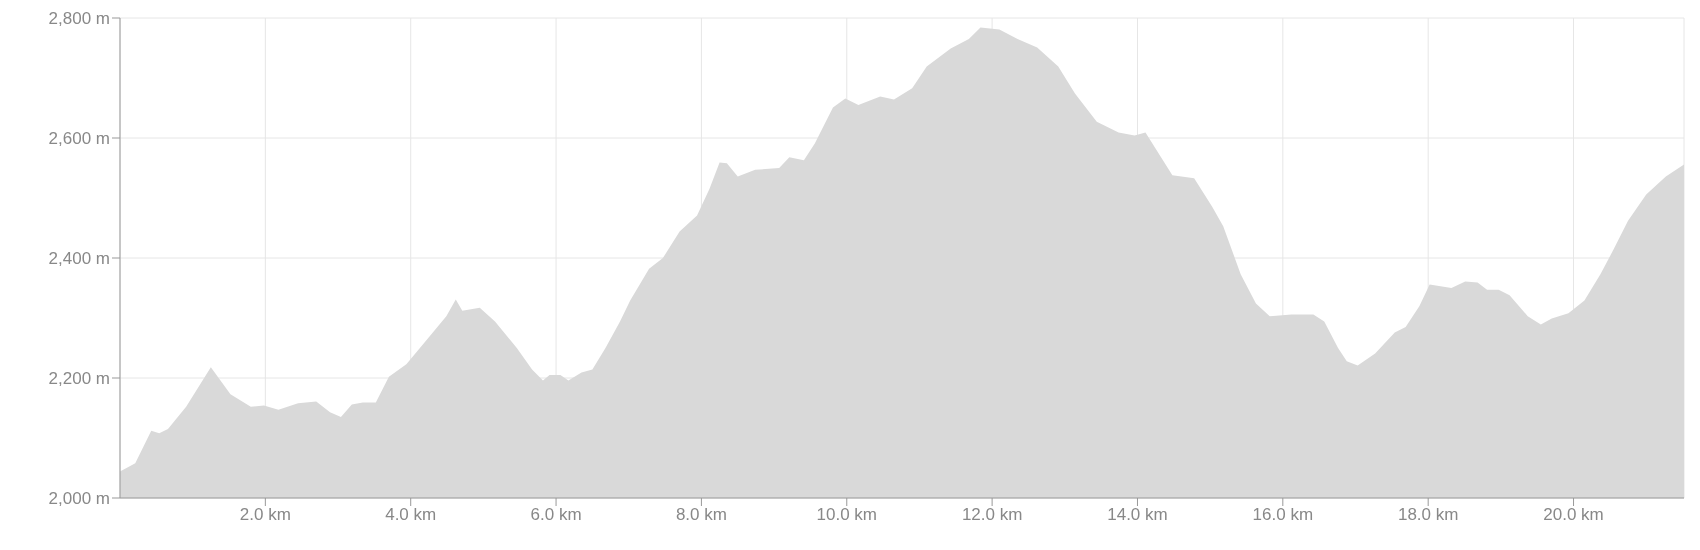 This screenshot has height=550, width=1700. What do you see at coordinates (79, 499) in the screenshot?
I see `y-tick-label: 2,000 m` at bounding box center [79, 499].